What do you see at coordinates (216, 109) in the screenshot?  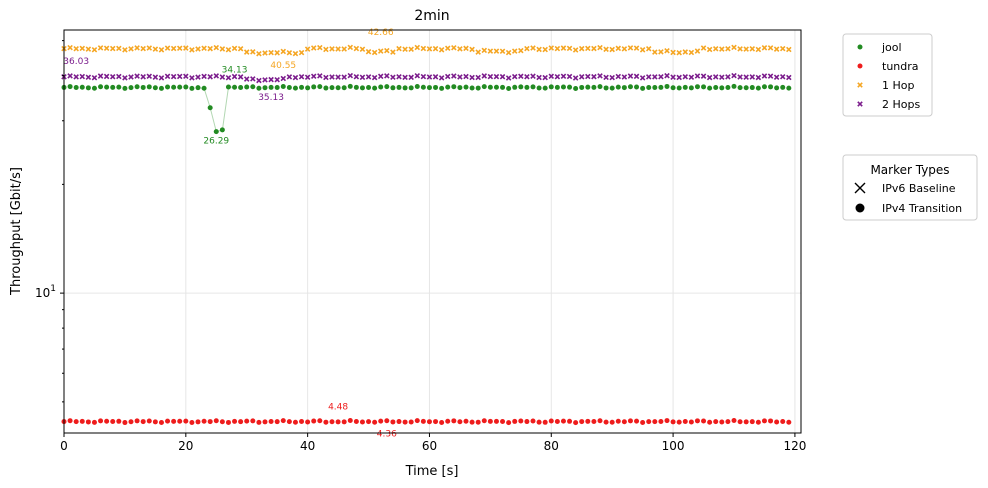 I see `connector-lines` at bounding box center [216, 109].